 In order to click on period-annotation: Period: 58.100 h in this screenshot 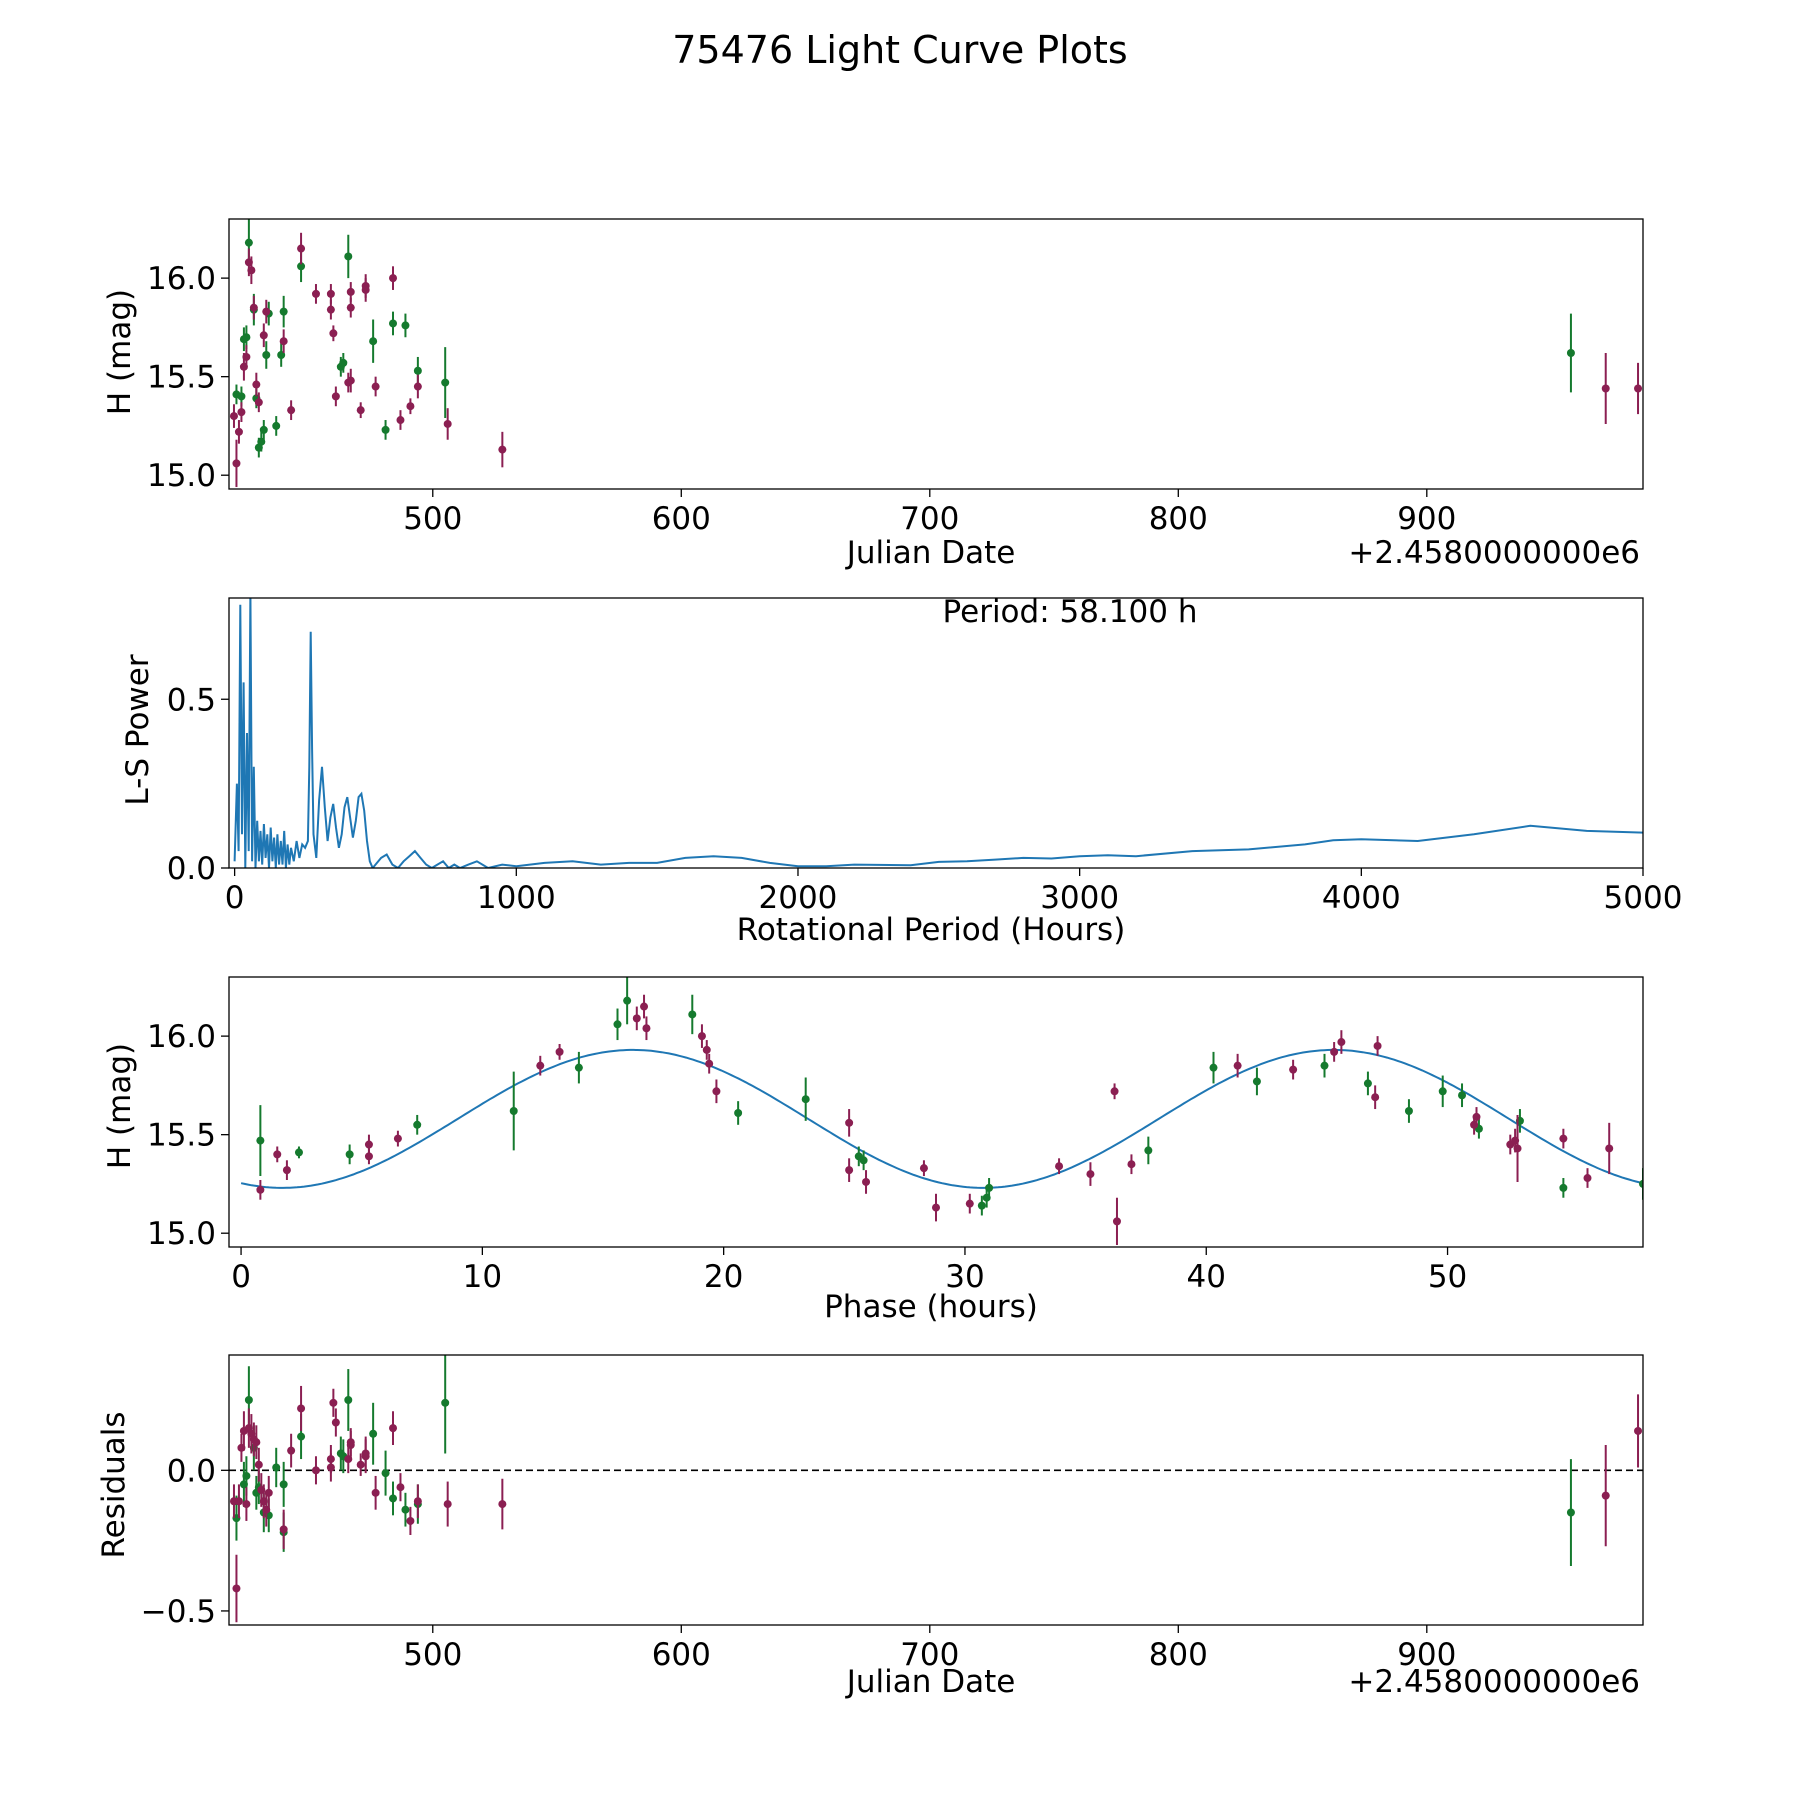, I will do `click(1070, 612)`.